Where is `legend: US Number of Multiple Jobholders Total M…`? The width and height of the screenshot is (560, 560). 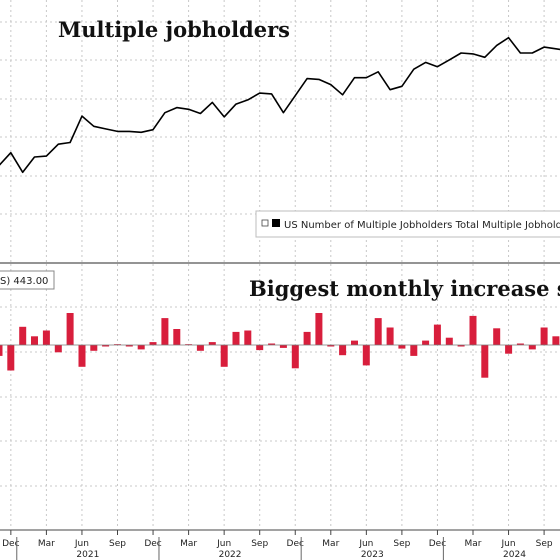 legend: US Number of Multiple Jobholders Total M… is located at coordinates (407, 224).